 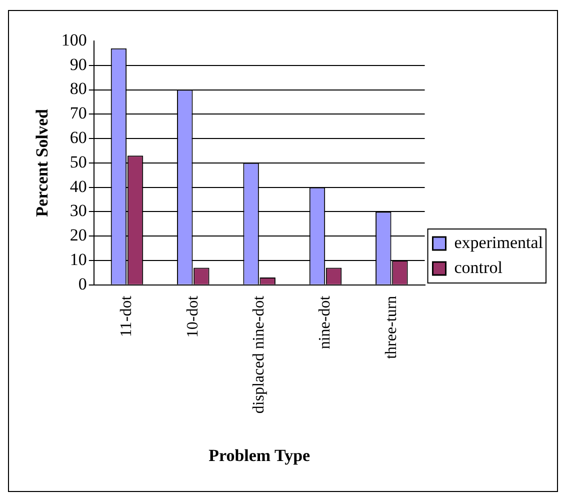 What do you see at coordinates (74, 40) in the screenshot?
I see `y-tick-label: 100` at bounding box center [74, 40].